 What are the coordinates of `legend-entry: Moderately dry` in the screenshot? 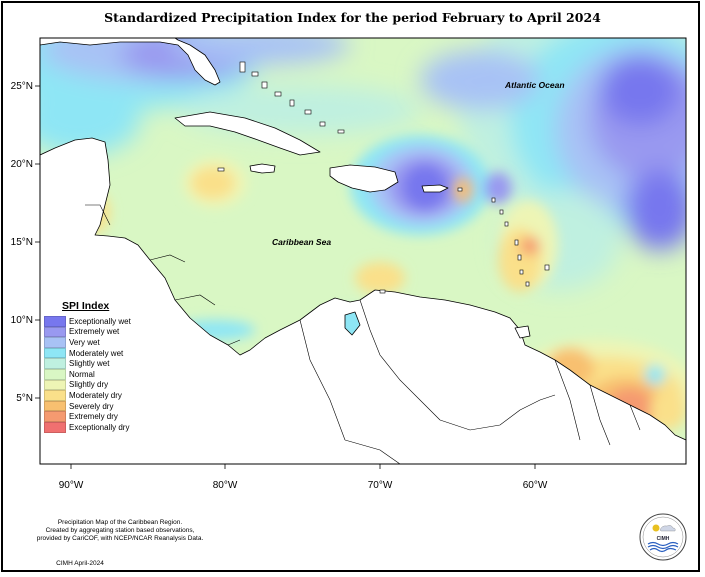 It's located at (114, 395).